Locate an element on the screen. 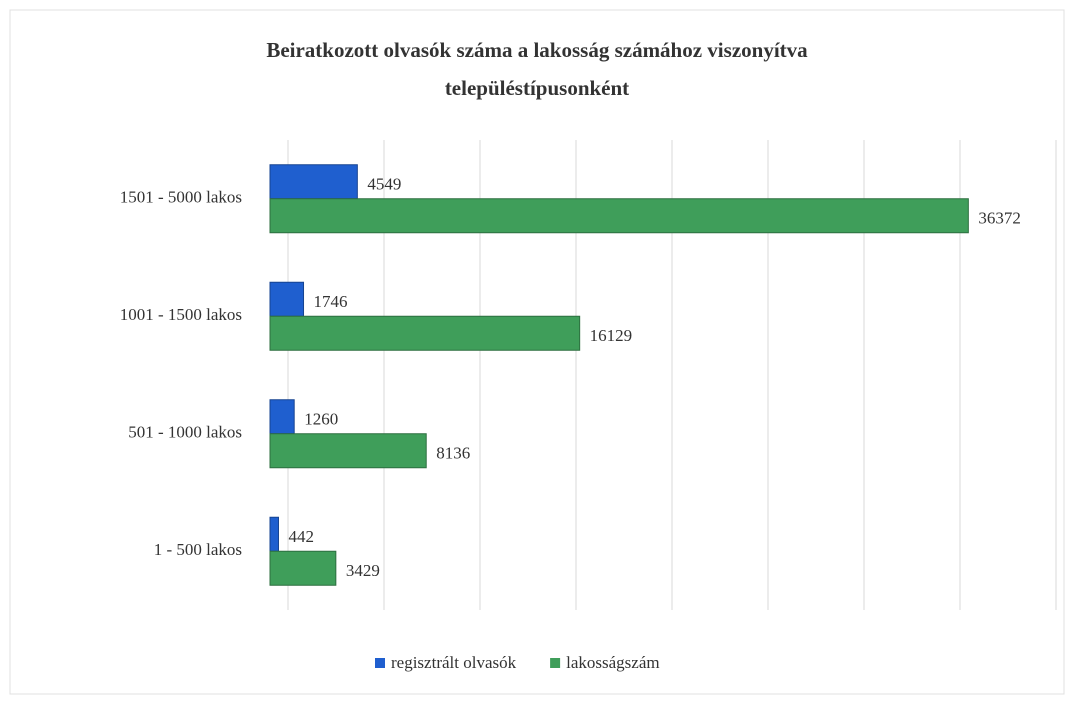 The height and width of the screenshot is (704, 1074). value-label: 442 is located at coordinates (301, 536).